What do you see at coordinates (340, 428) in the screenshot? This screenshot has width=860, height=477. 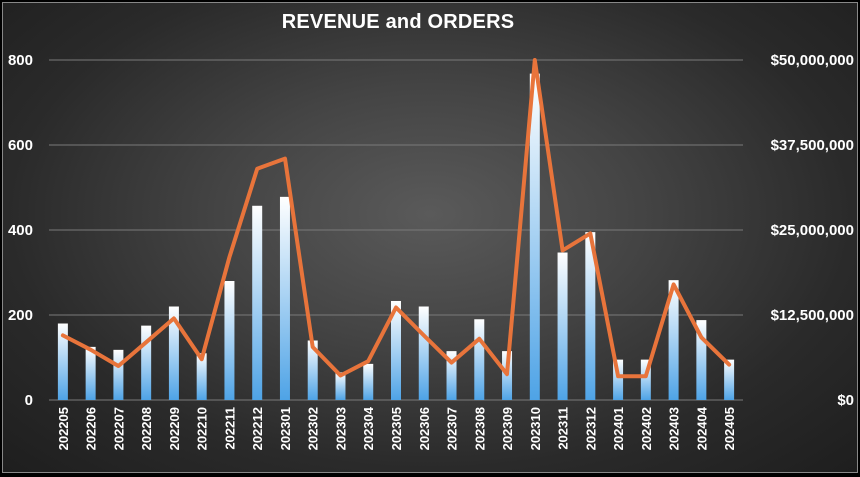 I see `x-tick-label-202303: 202303` at bounding box center [340, 428].